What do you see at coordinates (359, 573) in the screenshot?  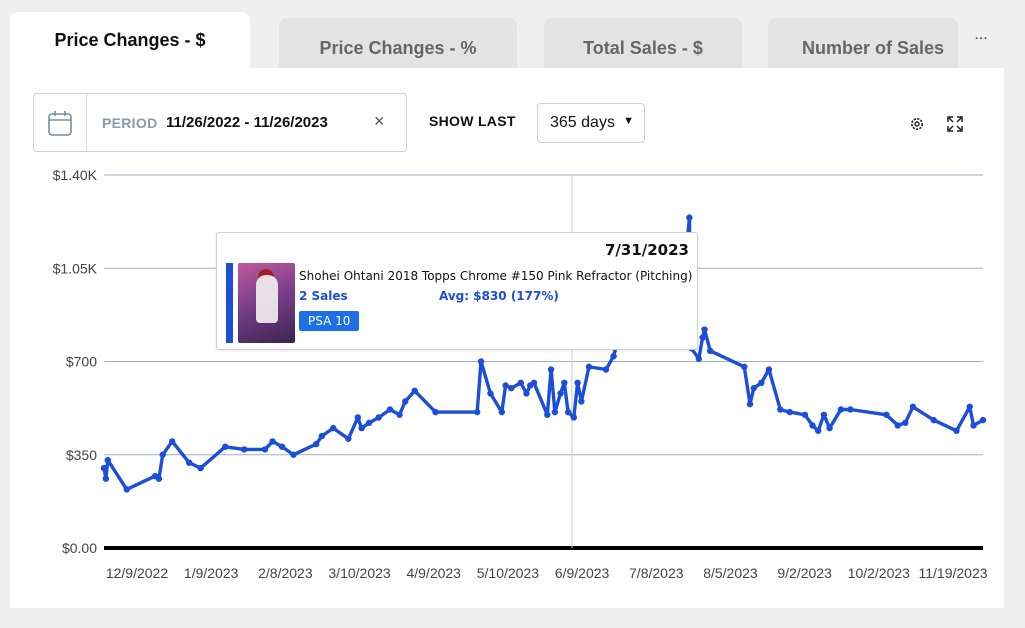 I see `x-tick-label: 3/10/2023` at bounding box center [359, 573].